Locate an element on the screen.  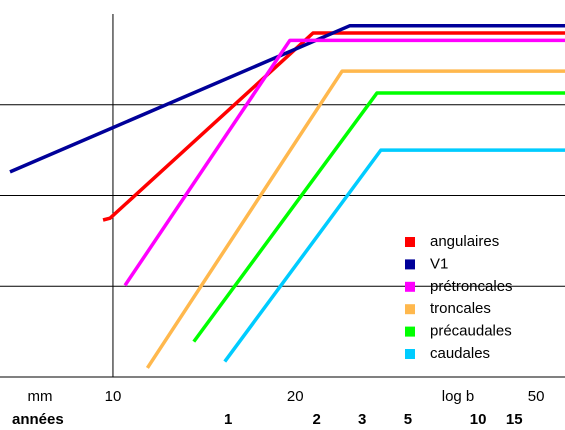
legend-label: prétroncales is located at coordinates (471, 286).